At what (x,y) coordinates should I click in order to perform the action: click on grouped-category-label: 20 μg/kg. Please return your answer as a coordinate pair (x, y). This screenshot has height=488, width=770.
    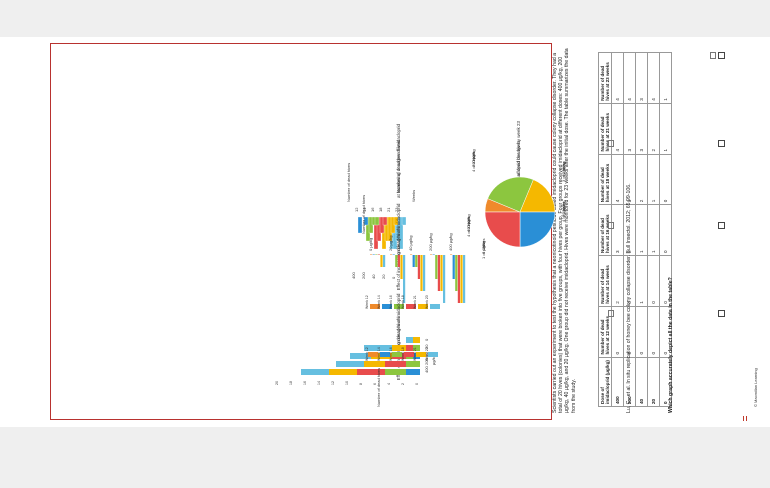
    Looking at the image, I should click on (390, 243).